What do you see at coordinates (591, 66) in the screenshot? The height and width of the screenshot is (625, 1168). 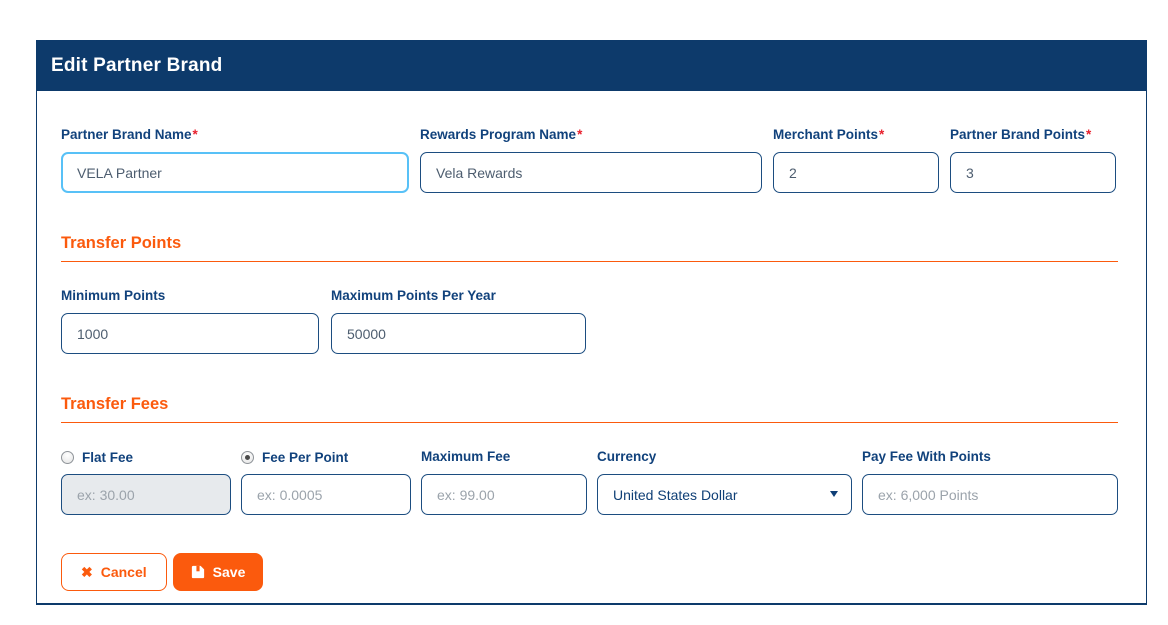 I see `card-header: Edit Partner Brand` at bounding box center [591, 66].